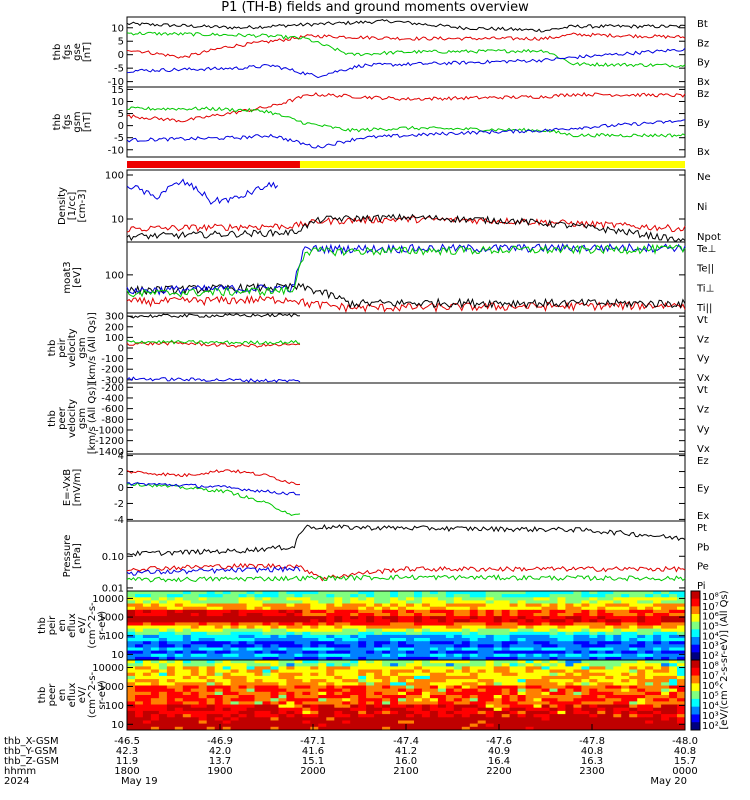 Image resolution: width=750 pixels, height=800 pixels. I want to click on colorbar-cell, so click(695, 618).